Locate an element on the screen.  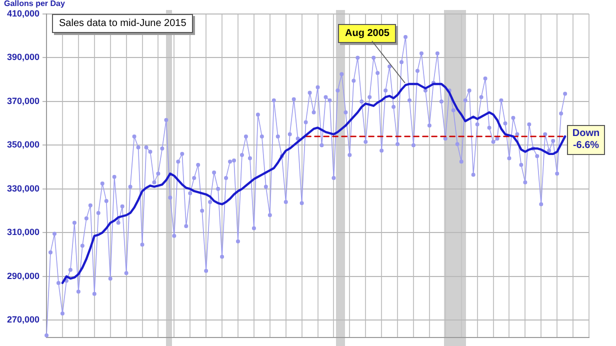
y-tick-label: 410,000 is located at coordinates (23, 13).